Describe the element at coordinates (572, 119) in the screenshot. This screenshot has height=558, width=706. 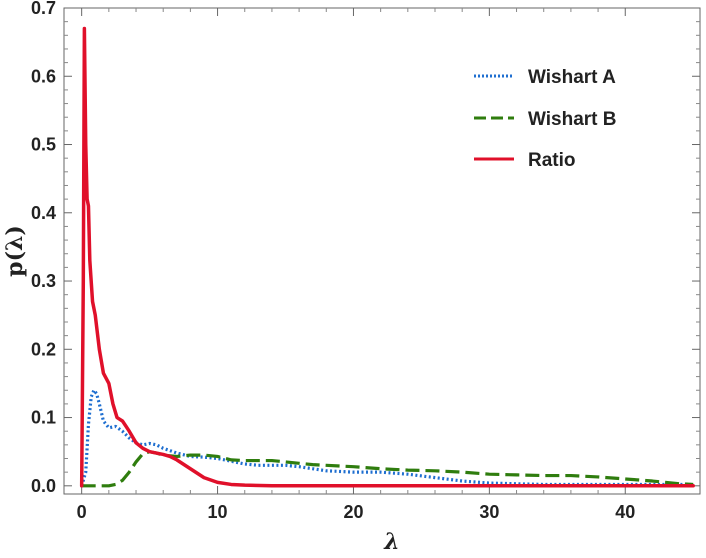
I see `legend-label-wishart-b: Wishart B` at that location.